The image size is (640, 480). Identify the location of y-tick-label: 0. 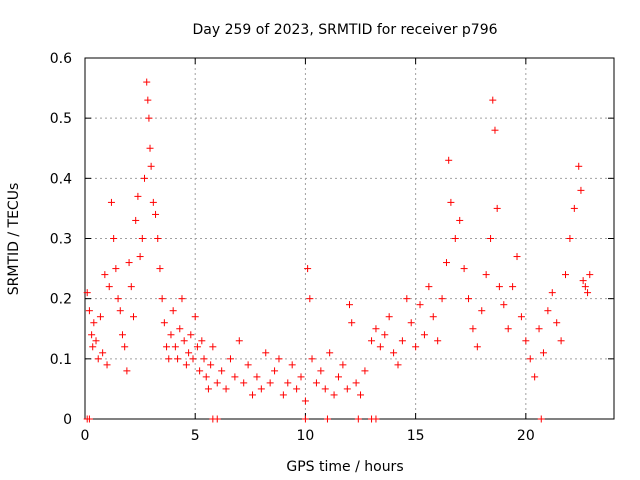
(67, 420).